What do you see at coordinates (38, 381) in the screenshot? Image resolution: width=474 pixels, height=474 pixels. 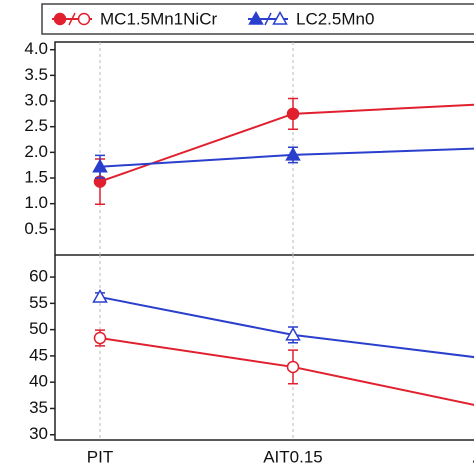 I see `y-tick-label: 40` at bounding box center [38, 381].